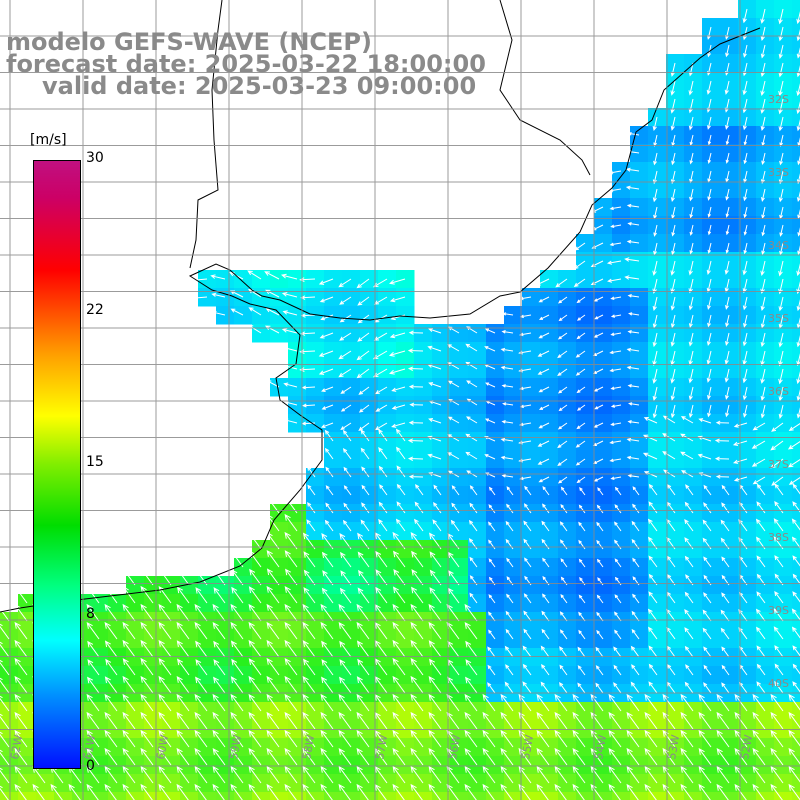  Describe the element at coordinates (600, 747) in the screenshot. I see `longitude-label: 54W` at that location.